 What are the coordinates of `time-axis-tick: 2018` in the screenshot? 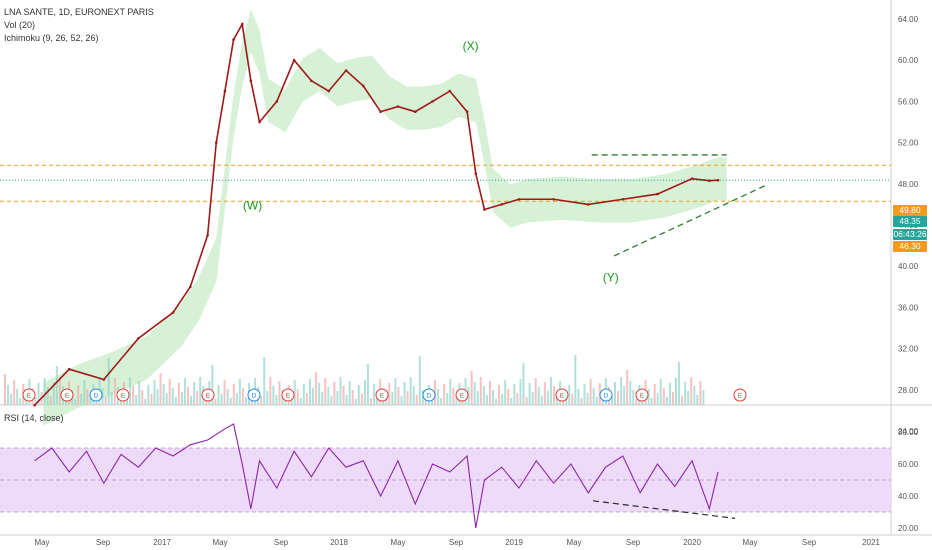 It's located at (339, 542).